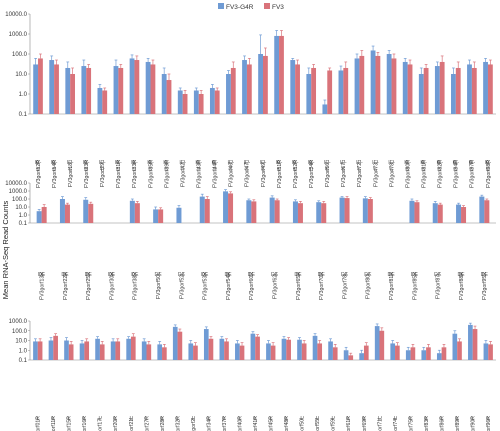  What do you see at coordinates (5, 250) in the screenshot?
I see `y-axis-label: Mean RNA-Seq Read Counts` at bounding box center [5, 250].